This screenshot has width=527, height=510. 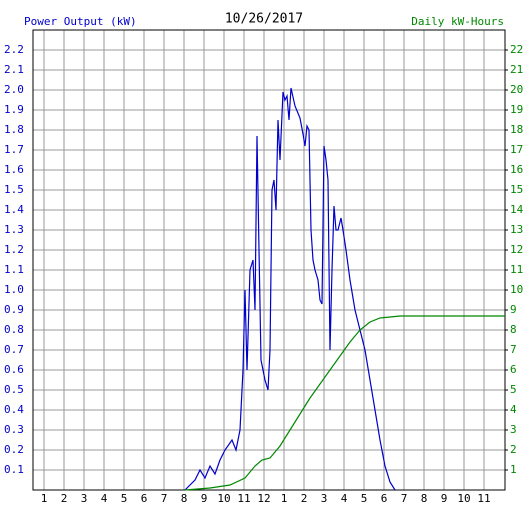 I want to click on y-tick-label: 0.4, so click(x=14, y=409).